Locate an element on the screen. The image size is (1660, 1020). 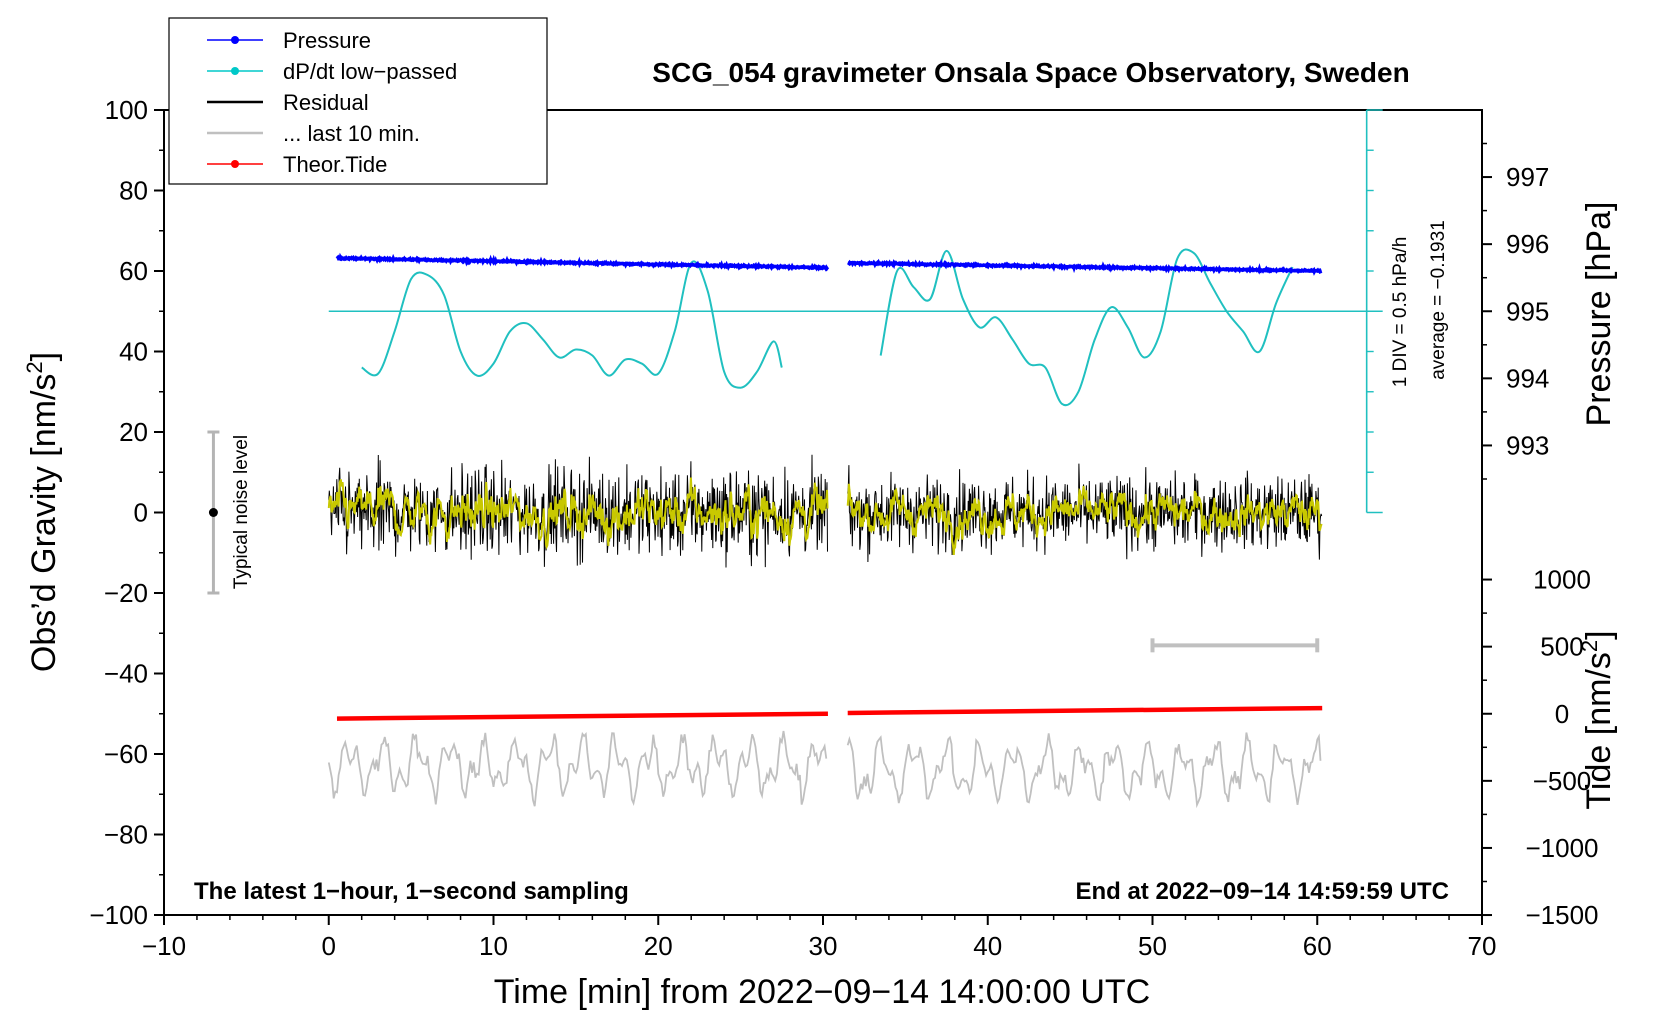
y-axis-title-left: Obs’d Gravity [nm/s2] is located at coordinates (42, 512).